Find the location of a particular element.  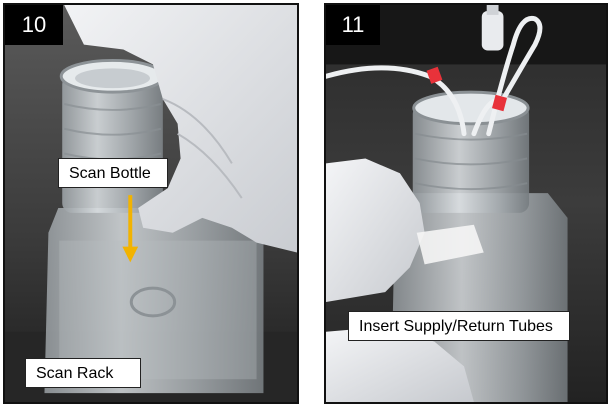

step-number-badge: 10 is located at coordinates (34, 25).